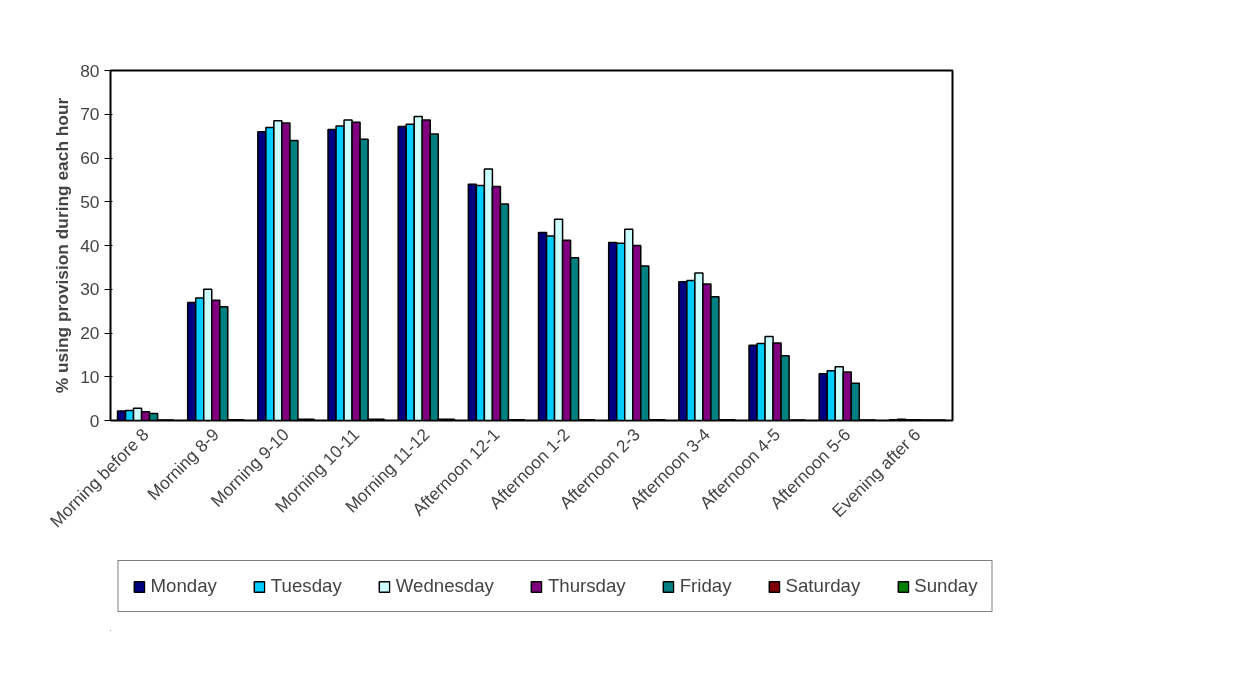 The image size is (1239, 693). Describe the element at coordinates (90, 245) in the screenshot. I see `y-tick-label: 40` at that location.